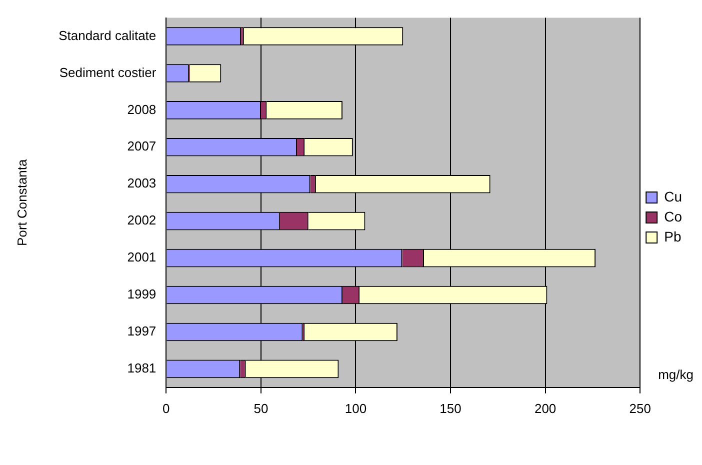 This screenshot has width=702, height=465. Describe the element at coordinates (141, 257) in the screenshot. I see `y-tick-label: 2001` at that location.